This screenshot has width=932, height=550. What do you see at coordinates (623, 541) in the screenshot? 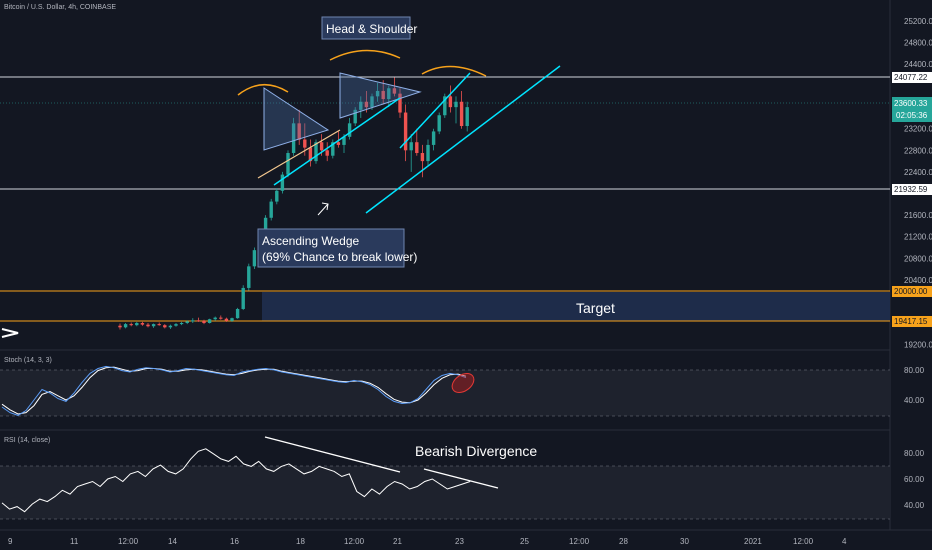
I see `time-tick: 28` at bounding box center [623, 541].